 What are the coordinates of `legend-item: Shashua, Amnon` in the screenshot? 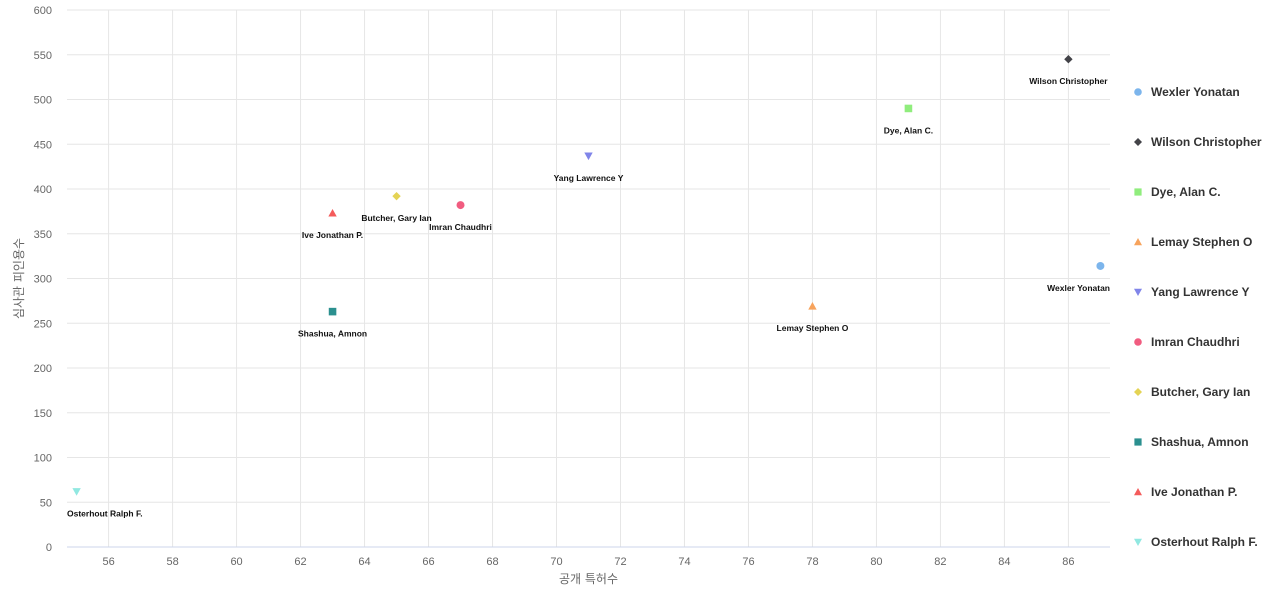 It's located at (1191, 442).